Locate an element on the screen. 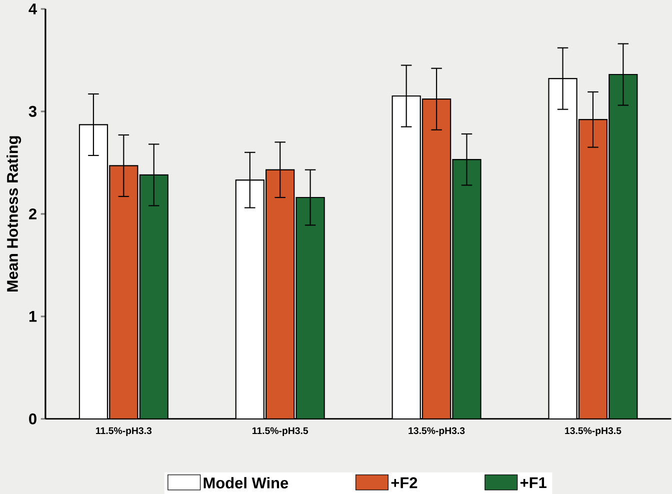  y-tick-label: 3 is located at coordinates (32, 111).